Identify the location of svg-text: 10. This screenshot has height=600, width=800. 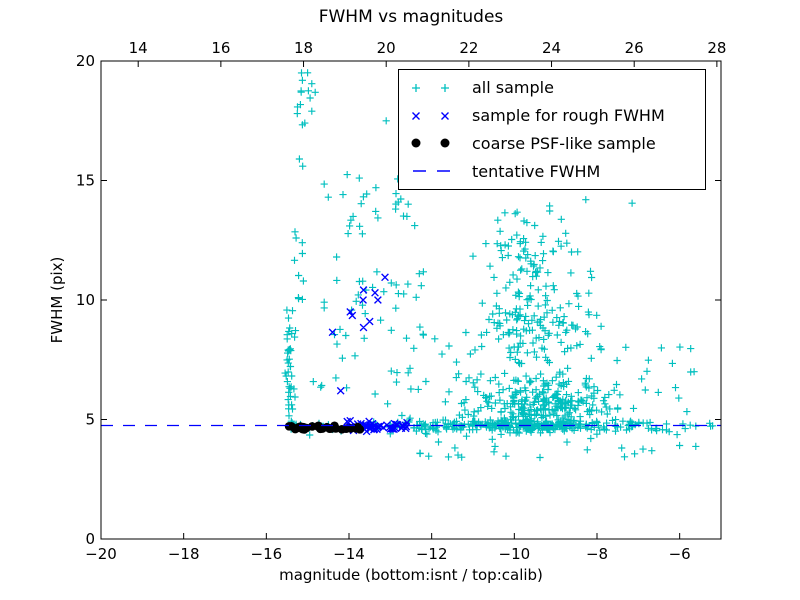
(85, 300).